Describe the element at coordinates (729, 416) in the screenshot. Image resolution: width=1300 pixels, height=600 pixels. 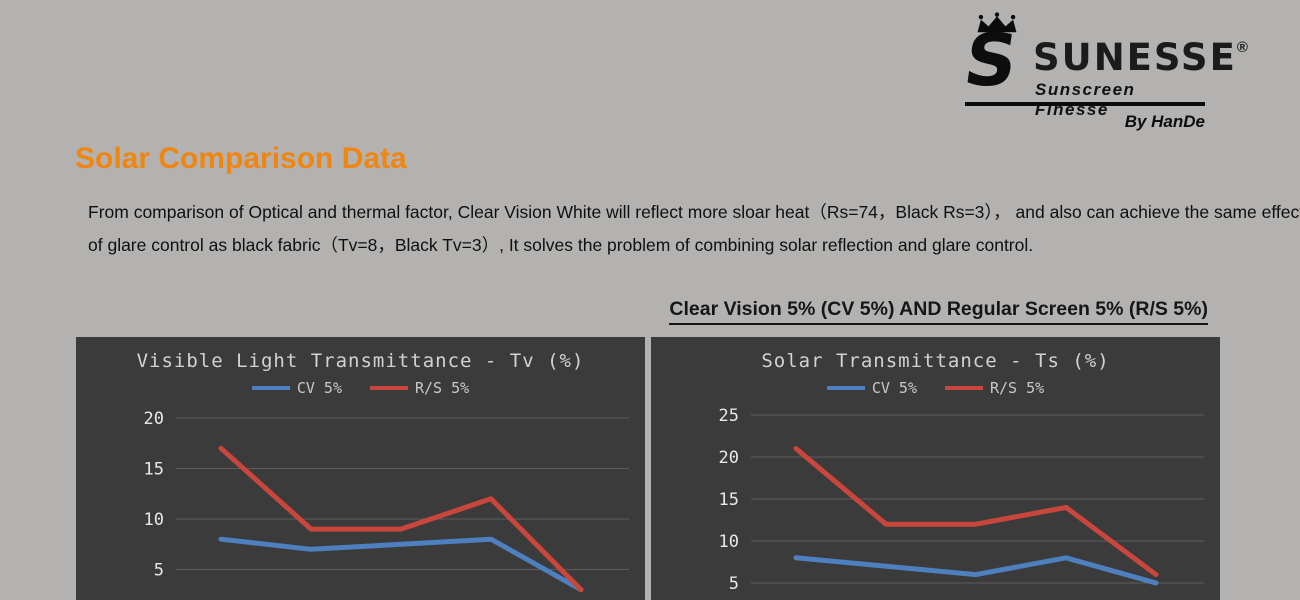
I see `y-axis-tick-label: 25` at that location.